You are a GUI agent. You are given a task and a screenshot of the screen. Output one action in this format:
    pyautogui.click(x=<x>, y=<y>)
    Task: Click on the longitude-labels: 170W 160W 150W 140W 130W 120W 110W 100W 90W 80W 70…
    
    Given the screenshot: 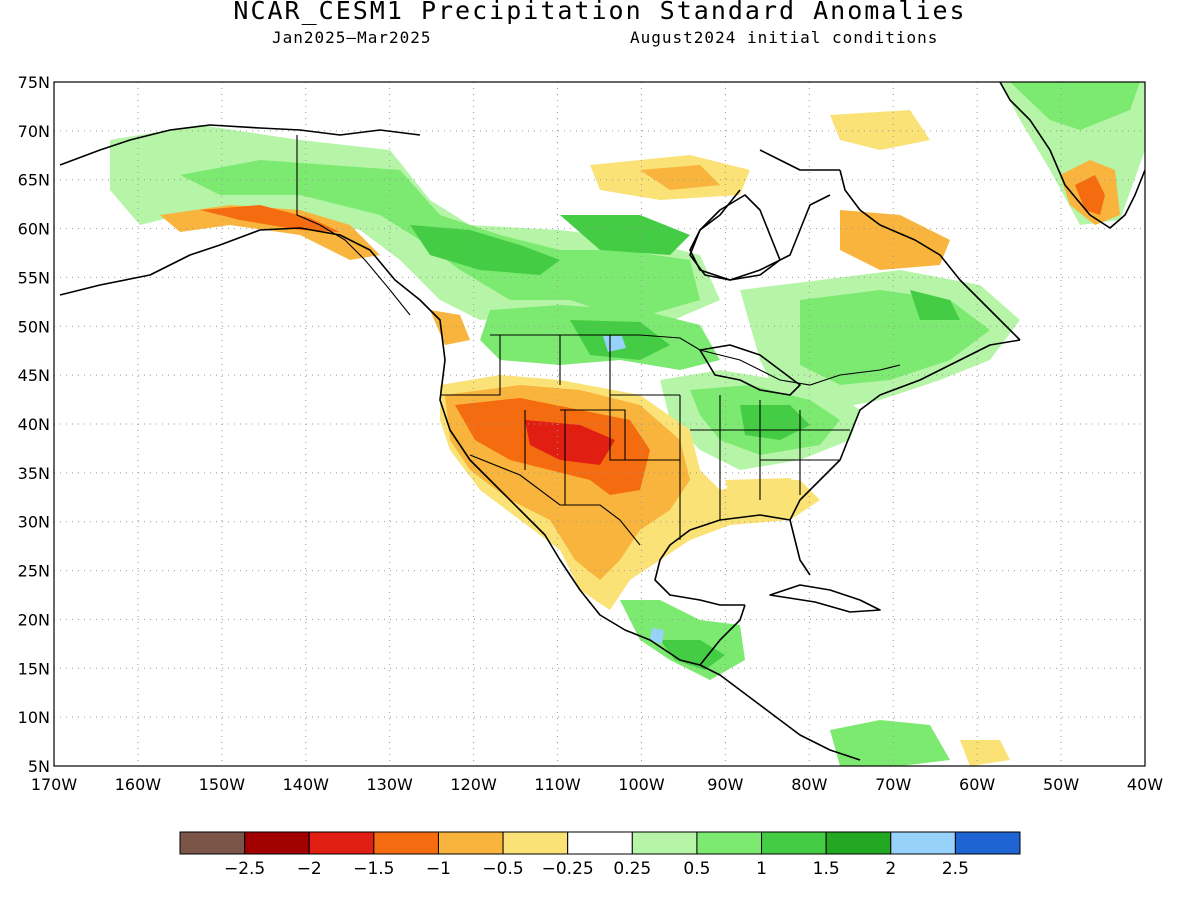 What is the action you would take?
    pyautogui.click(x=597, y=784)
    